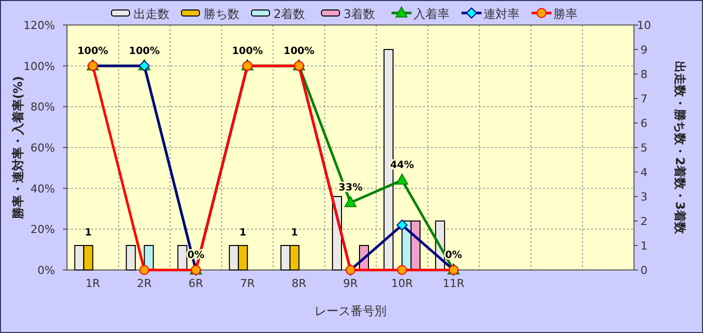  Describe the element at coordinates (644, 148) in the screenshot. I see `y2-tick-label: 5` at that location.